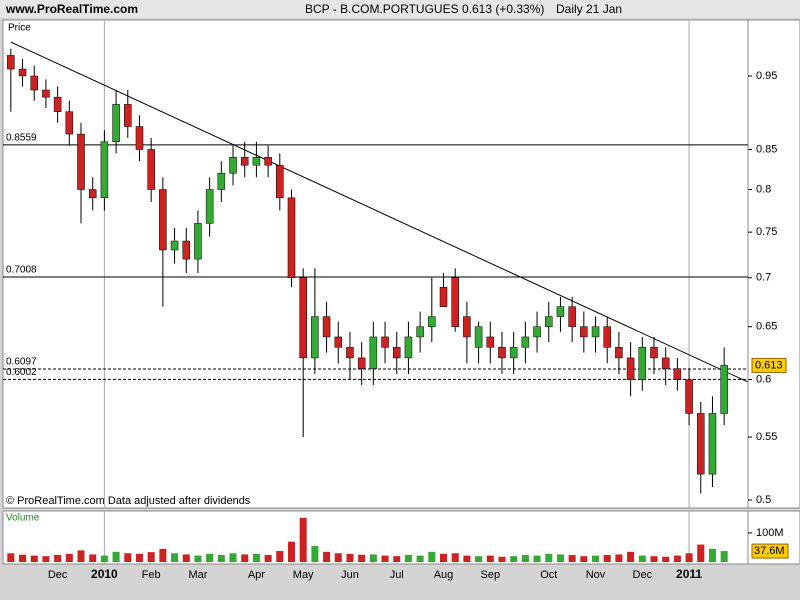  I want to click on volume-label: Volume, so click(23, 518).